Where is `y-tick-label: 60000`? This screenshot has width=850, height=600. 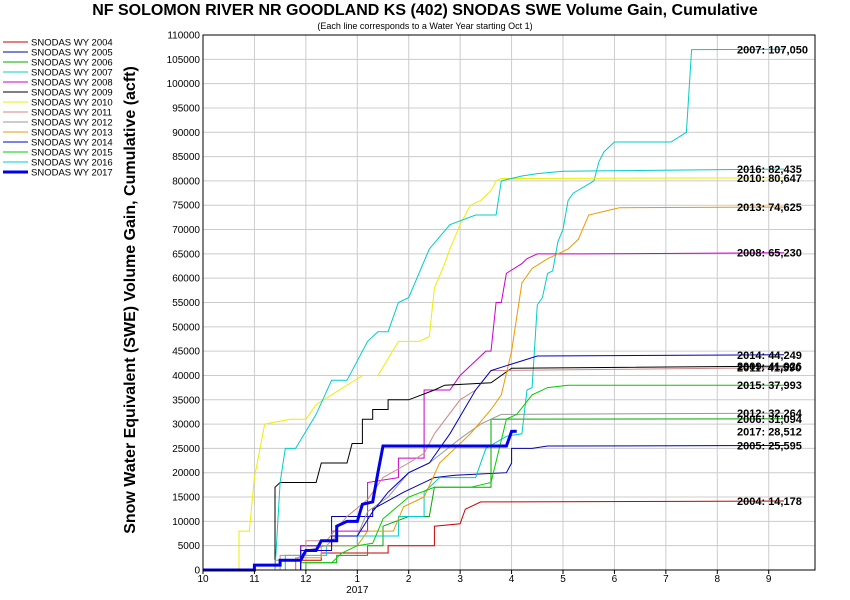 y-tick-label: 60000 is located at coordinates (186, 279).